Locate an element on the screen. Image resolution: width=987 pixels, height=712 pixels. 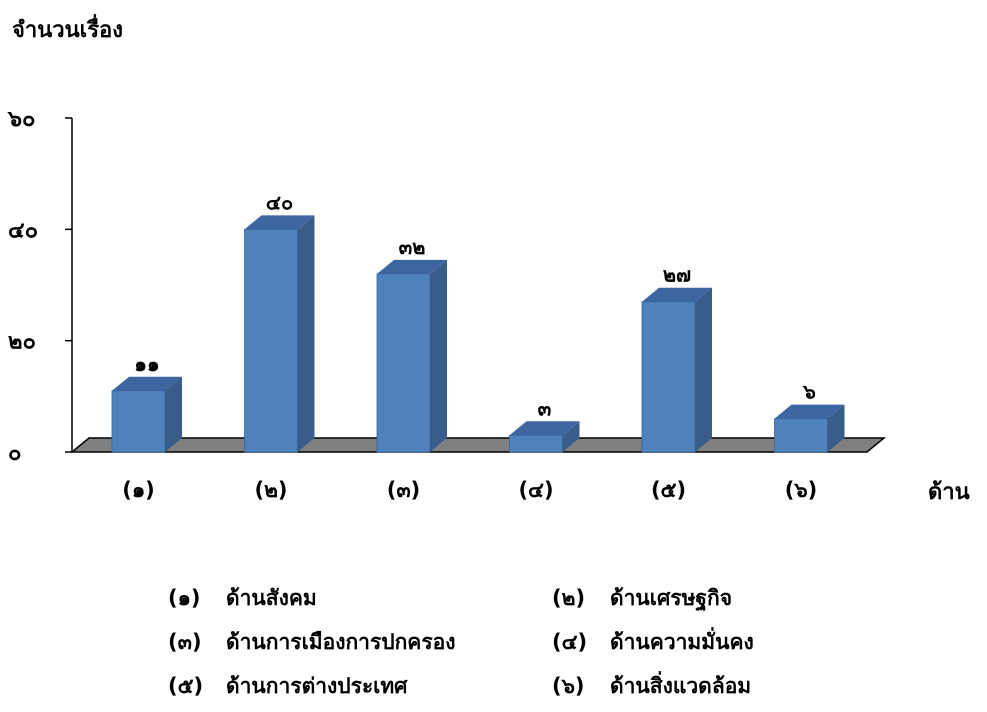
legend-label: ด้านการเมืองการปกครอง is located at coordinates (341, 642).